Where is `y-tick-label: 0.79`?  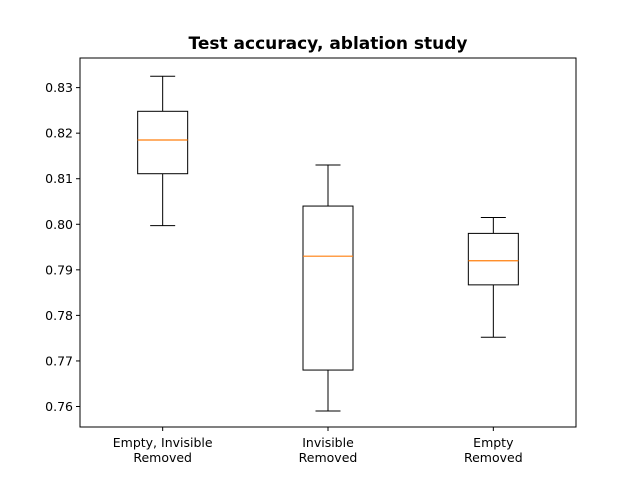
y-tick-label: 0.79 is located at coordinates (59, 269).